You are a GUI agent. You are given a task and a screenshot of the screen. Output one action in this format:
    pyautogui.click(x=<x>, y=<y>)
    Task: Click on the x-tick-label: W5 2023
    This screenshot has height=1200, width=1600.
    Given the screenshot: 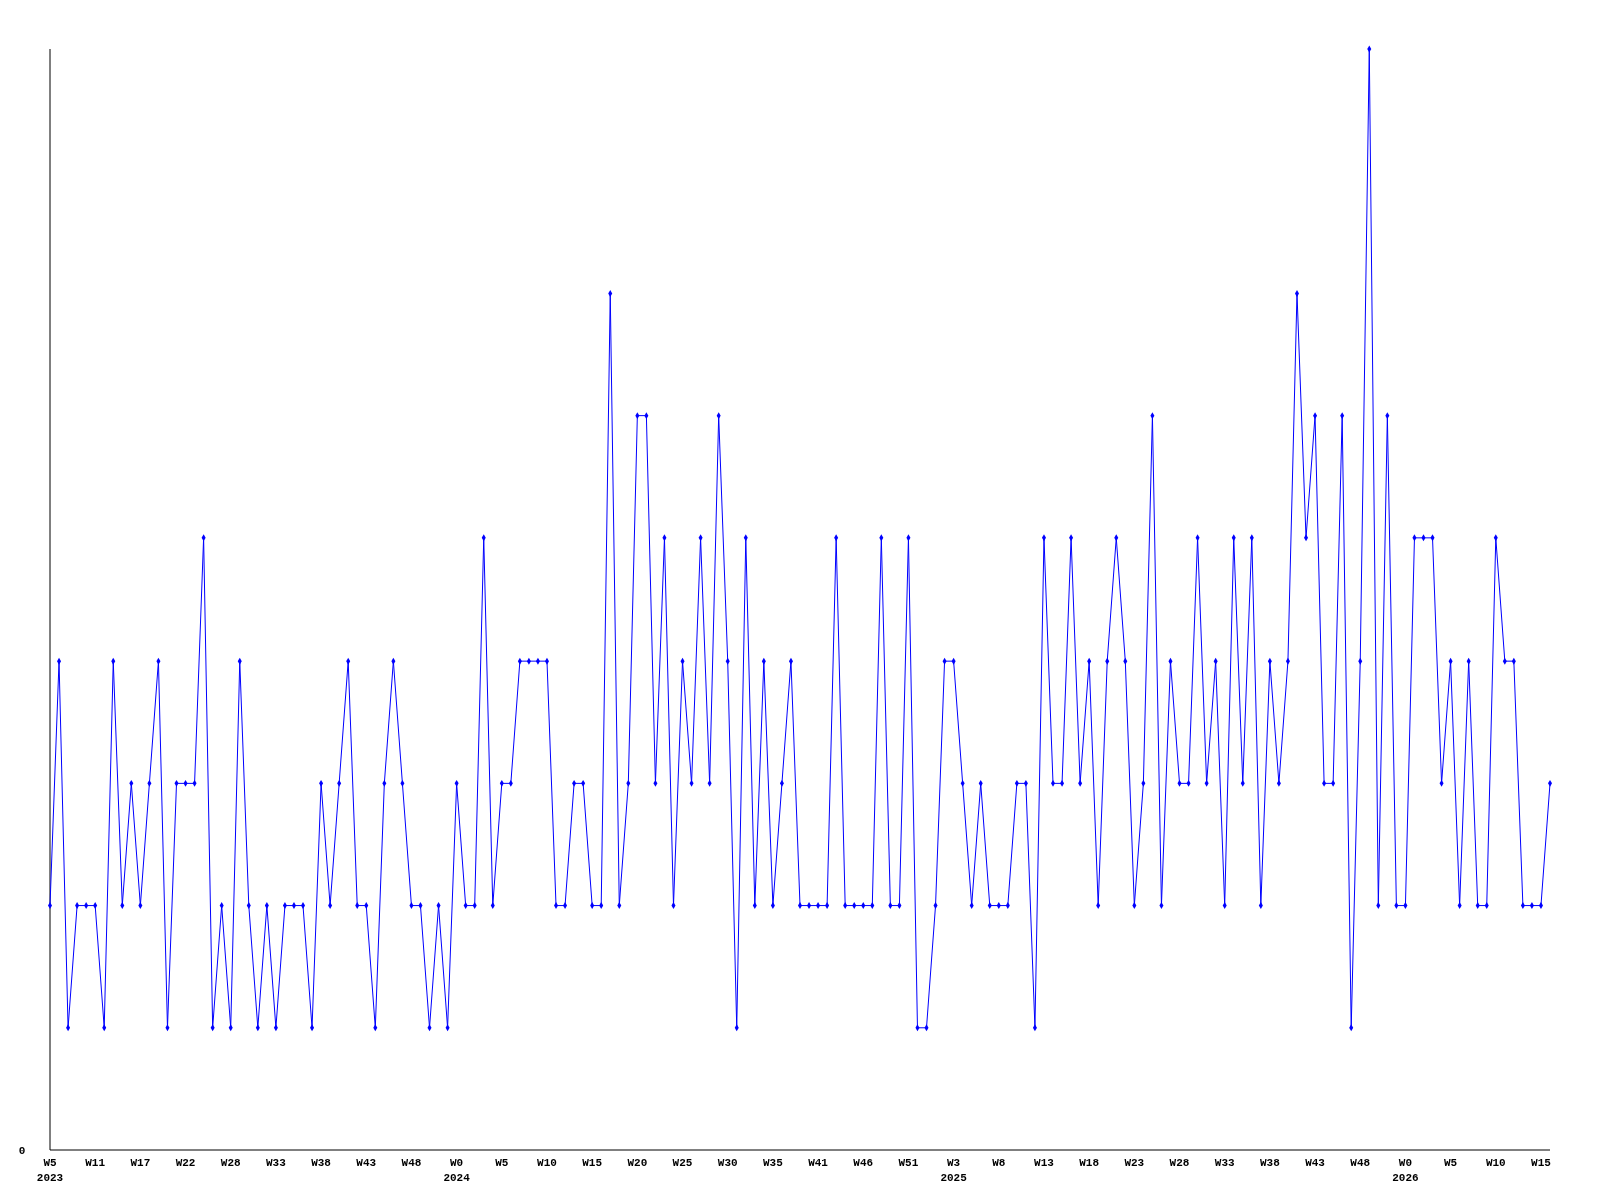 What is the action you would take?
    pyautogui.click(x=50, y=1170)
    